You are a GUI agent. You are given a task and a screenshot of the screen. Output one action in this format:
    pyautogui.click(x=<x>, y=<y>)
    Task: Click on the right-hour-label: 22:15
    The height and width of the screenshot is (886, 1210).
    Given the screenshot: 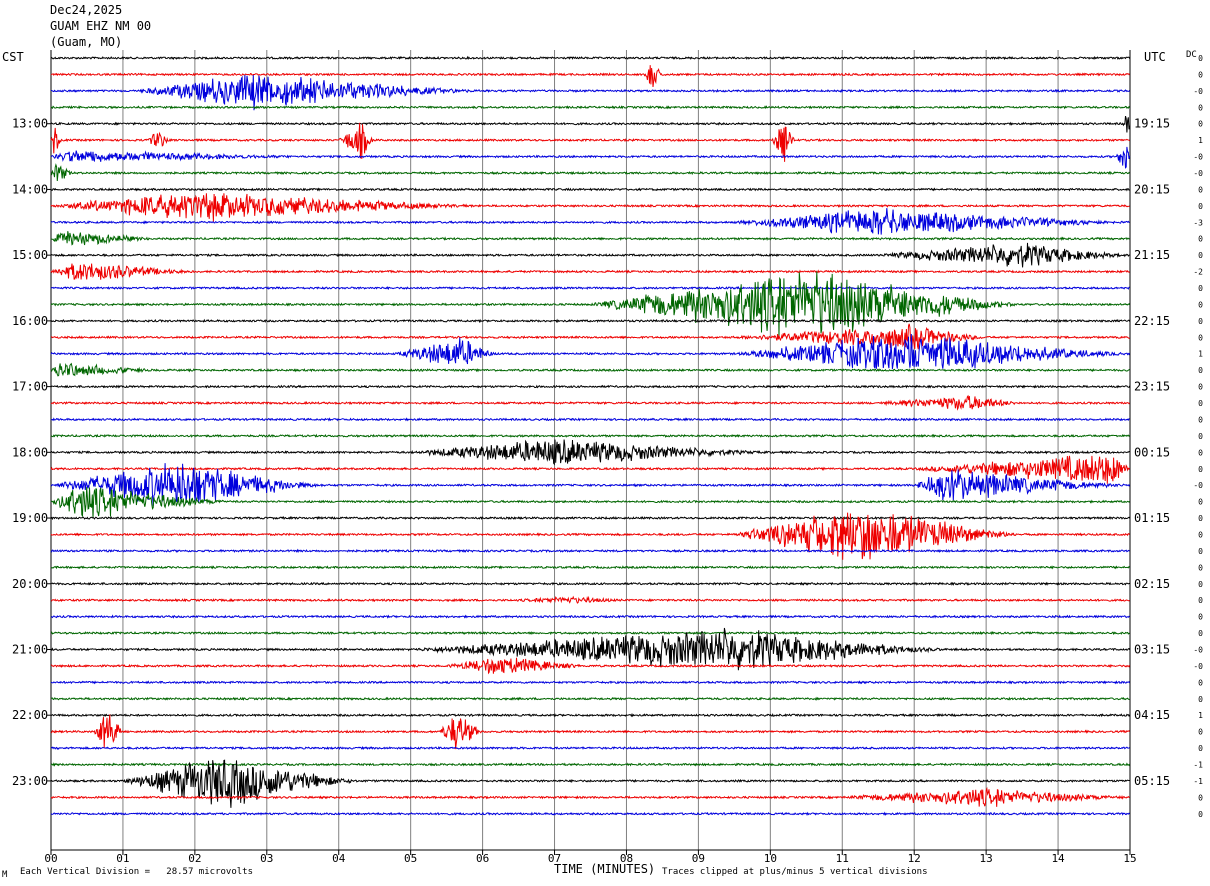 What is the action you would take?
    pyautogui.click(x=1152, y=321)
    